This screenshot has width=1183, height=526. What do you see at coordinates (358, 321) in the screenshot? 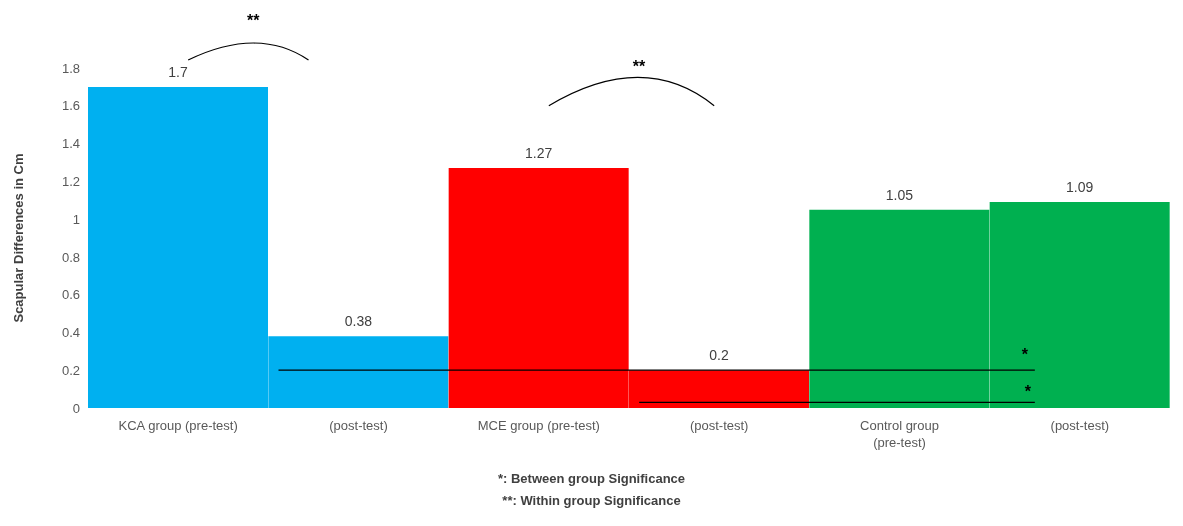
I see `data-label: 0.38` at bounding box center [358, 321].